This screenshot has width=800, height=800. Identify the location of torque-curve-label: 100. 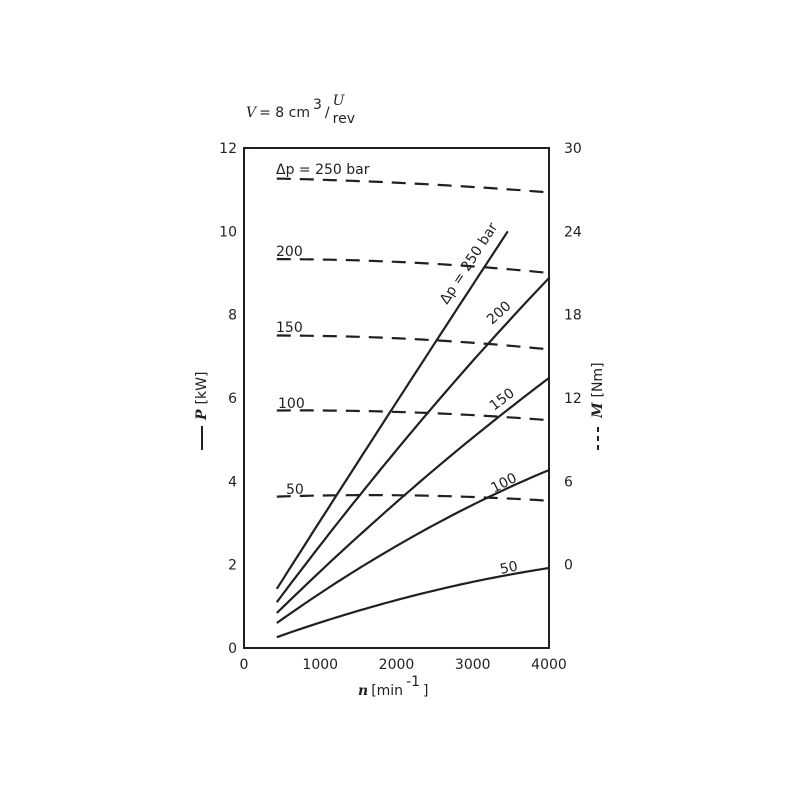
(291, 404).